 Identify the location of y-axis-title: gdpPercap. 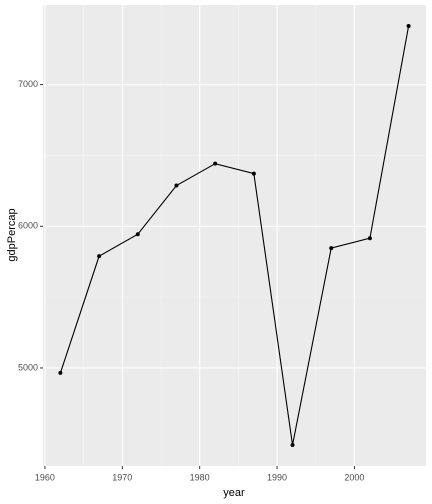
(12, 234).